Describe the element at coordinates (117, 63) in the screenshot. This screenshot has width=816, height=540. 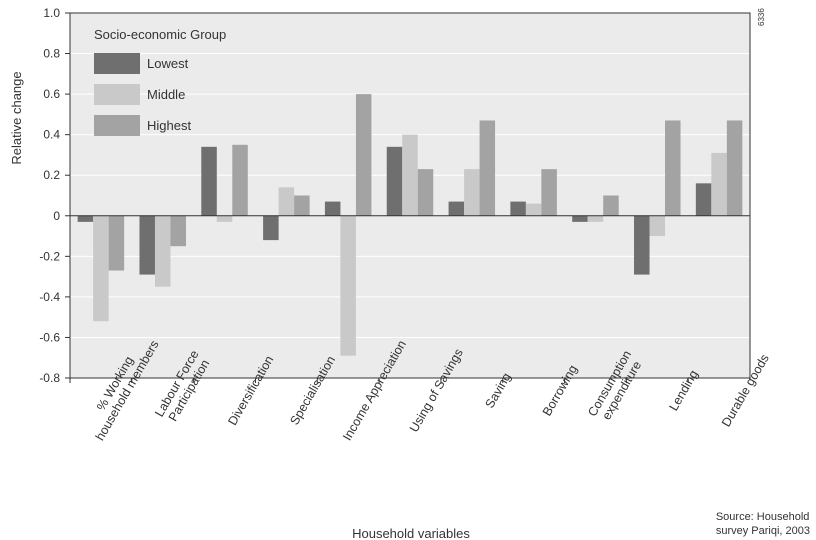
I see `legend-swatch-lowest` at that location.